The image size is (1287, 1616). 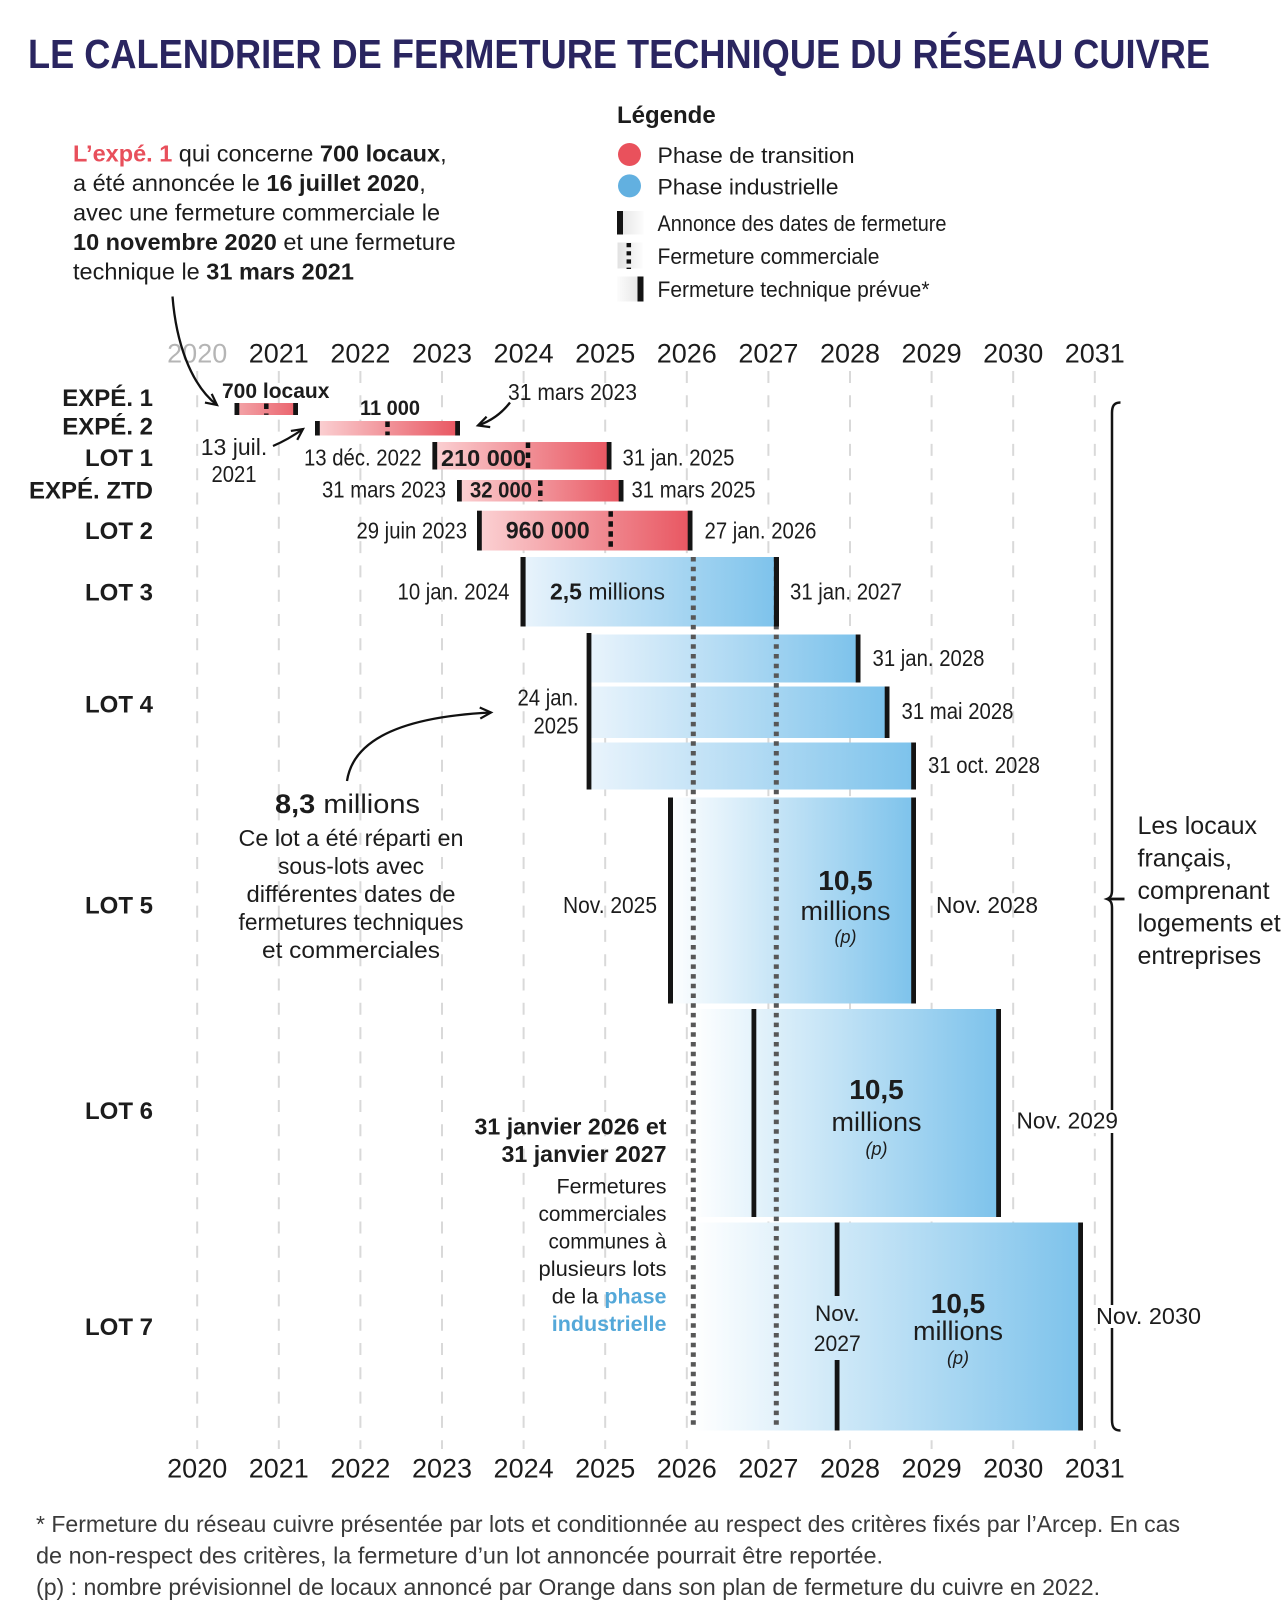 I want to click on svg-text: LOT 7, so click(x=119, y=1327).